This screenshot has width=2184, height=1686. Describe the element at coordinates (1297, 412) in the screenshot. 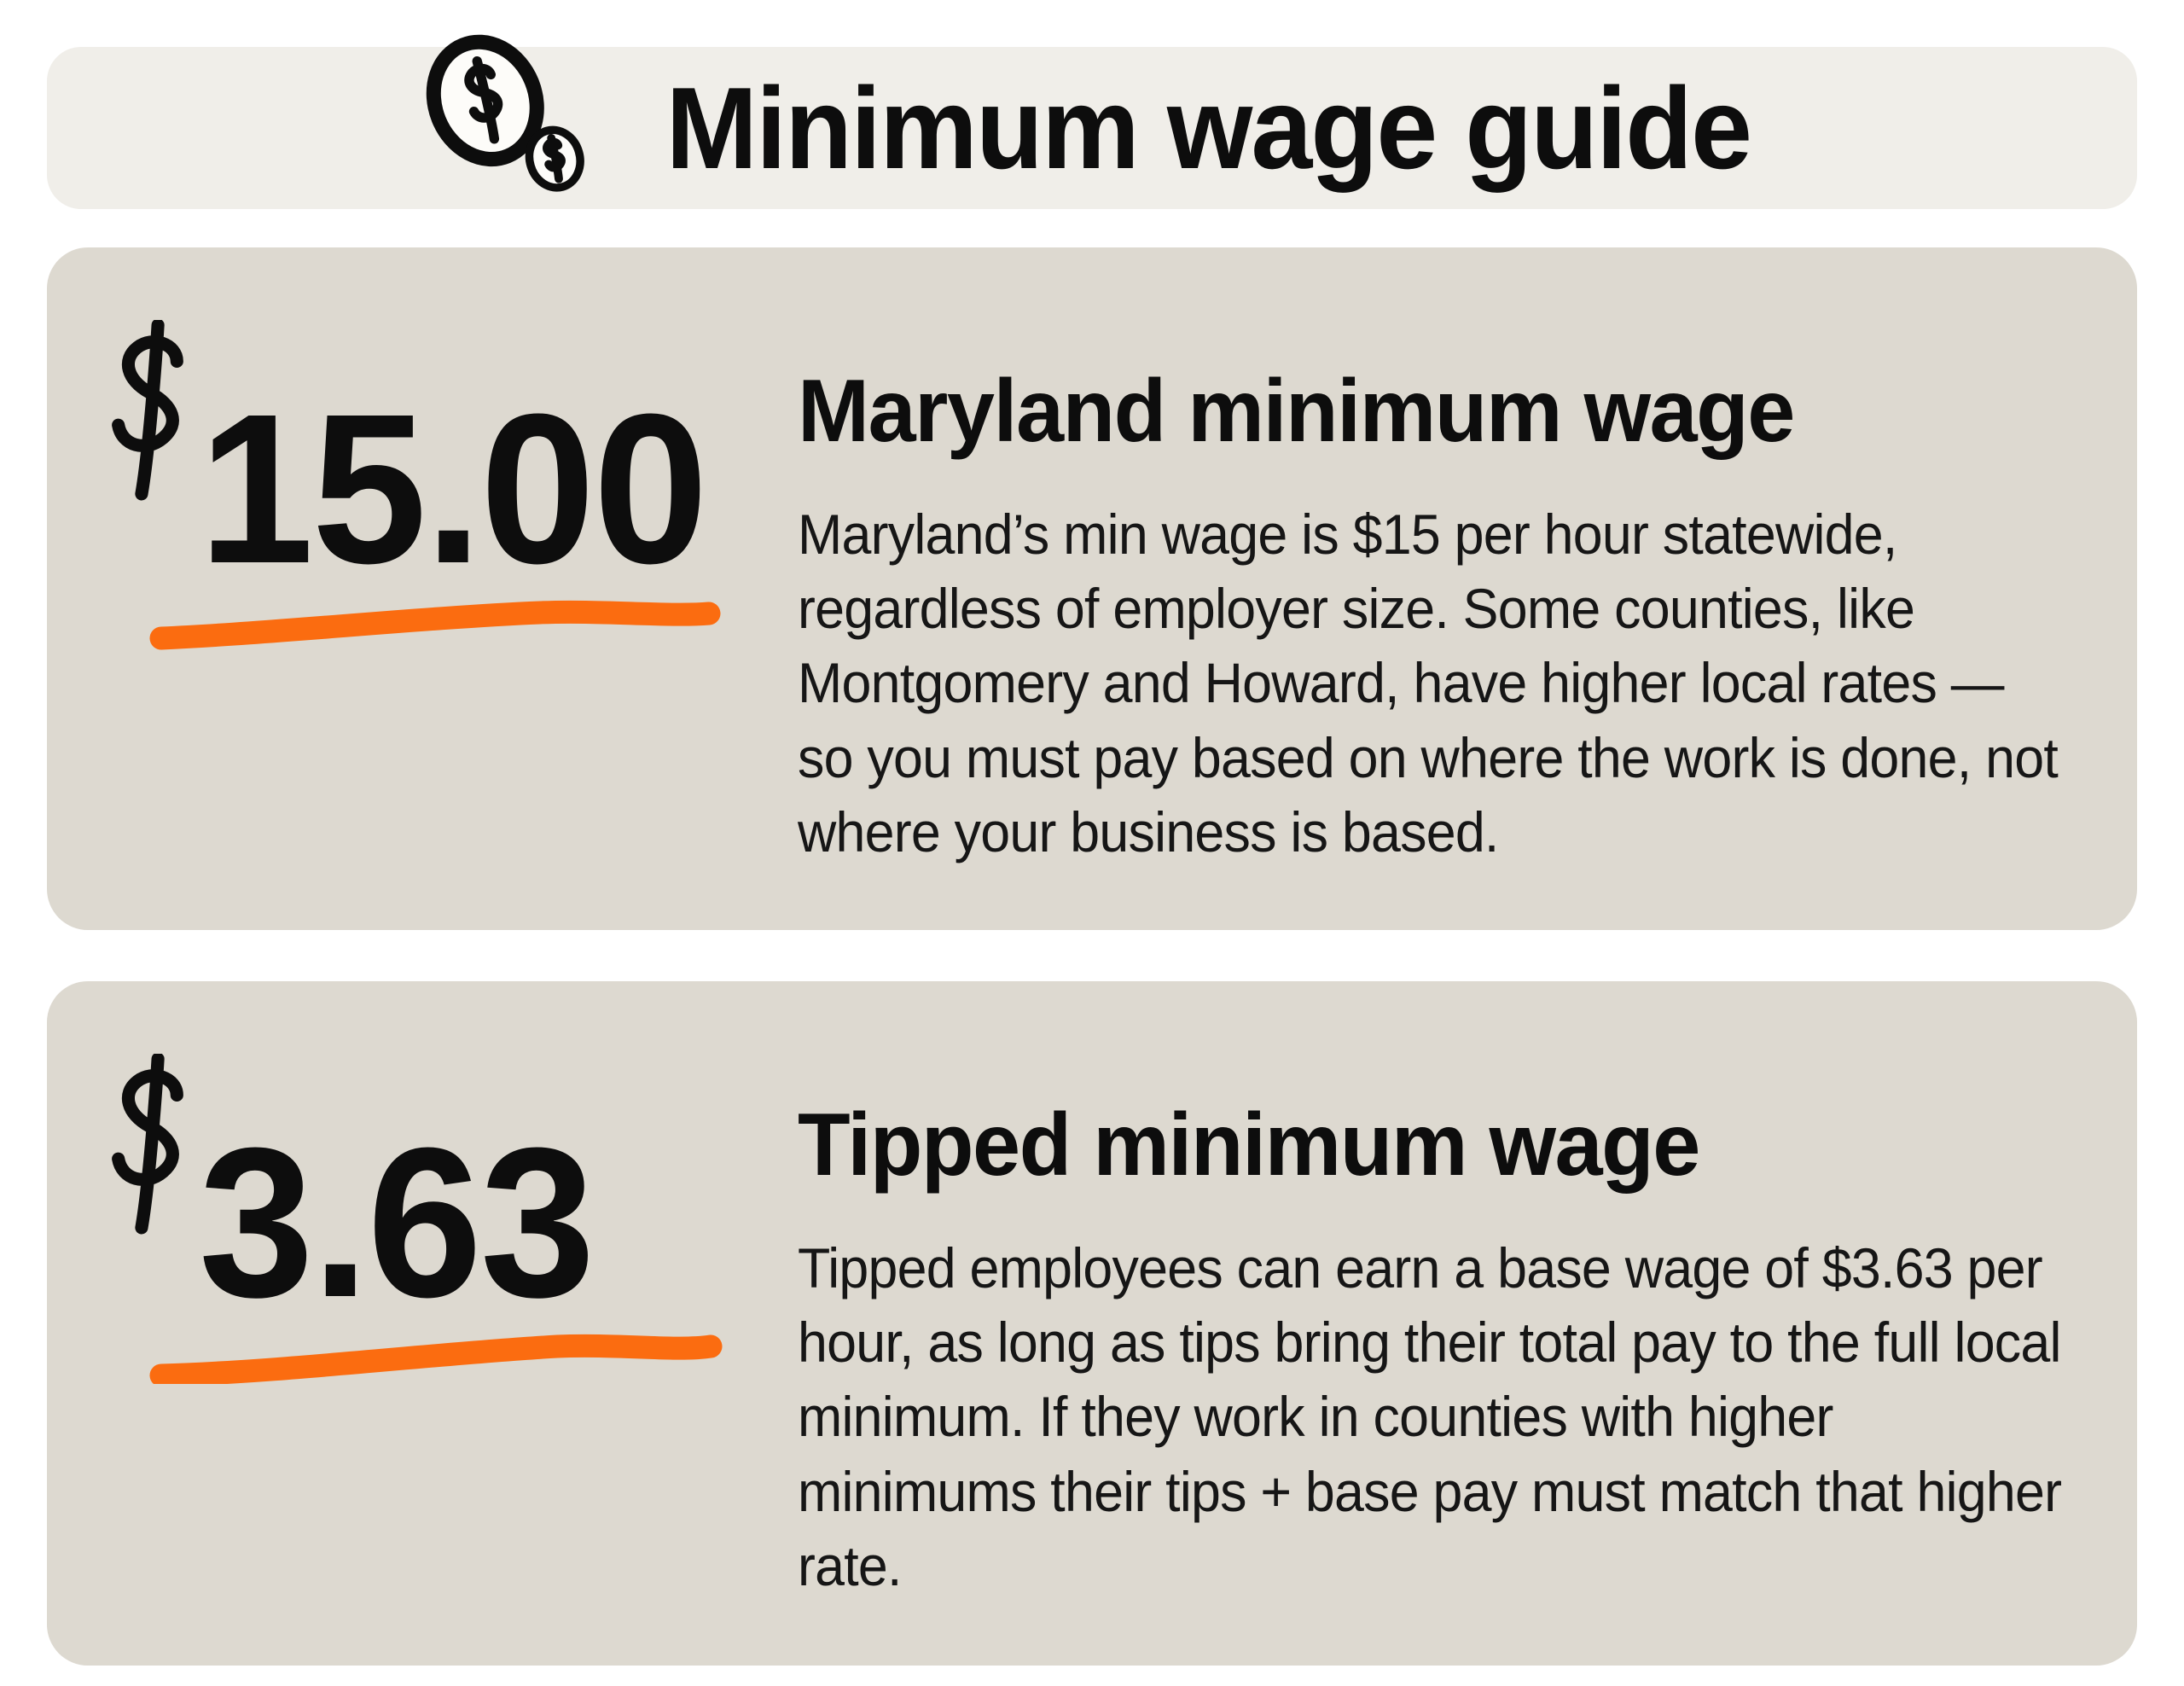

I see `card-heading: Maryland minimum wage` at that location.